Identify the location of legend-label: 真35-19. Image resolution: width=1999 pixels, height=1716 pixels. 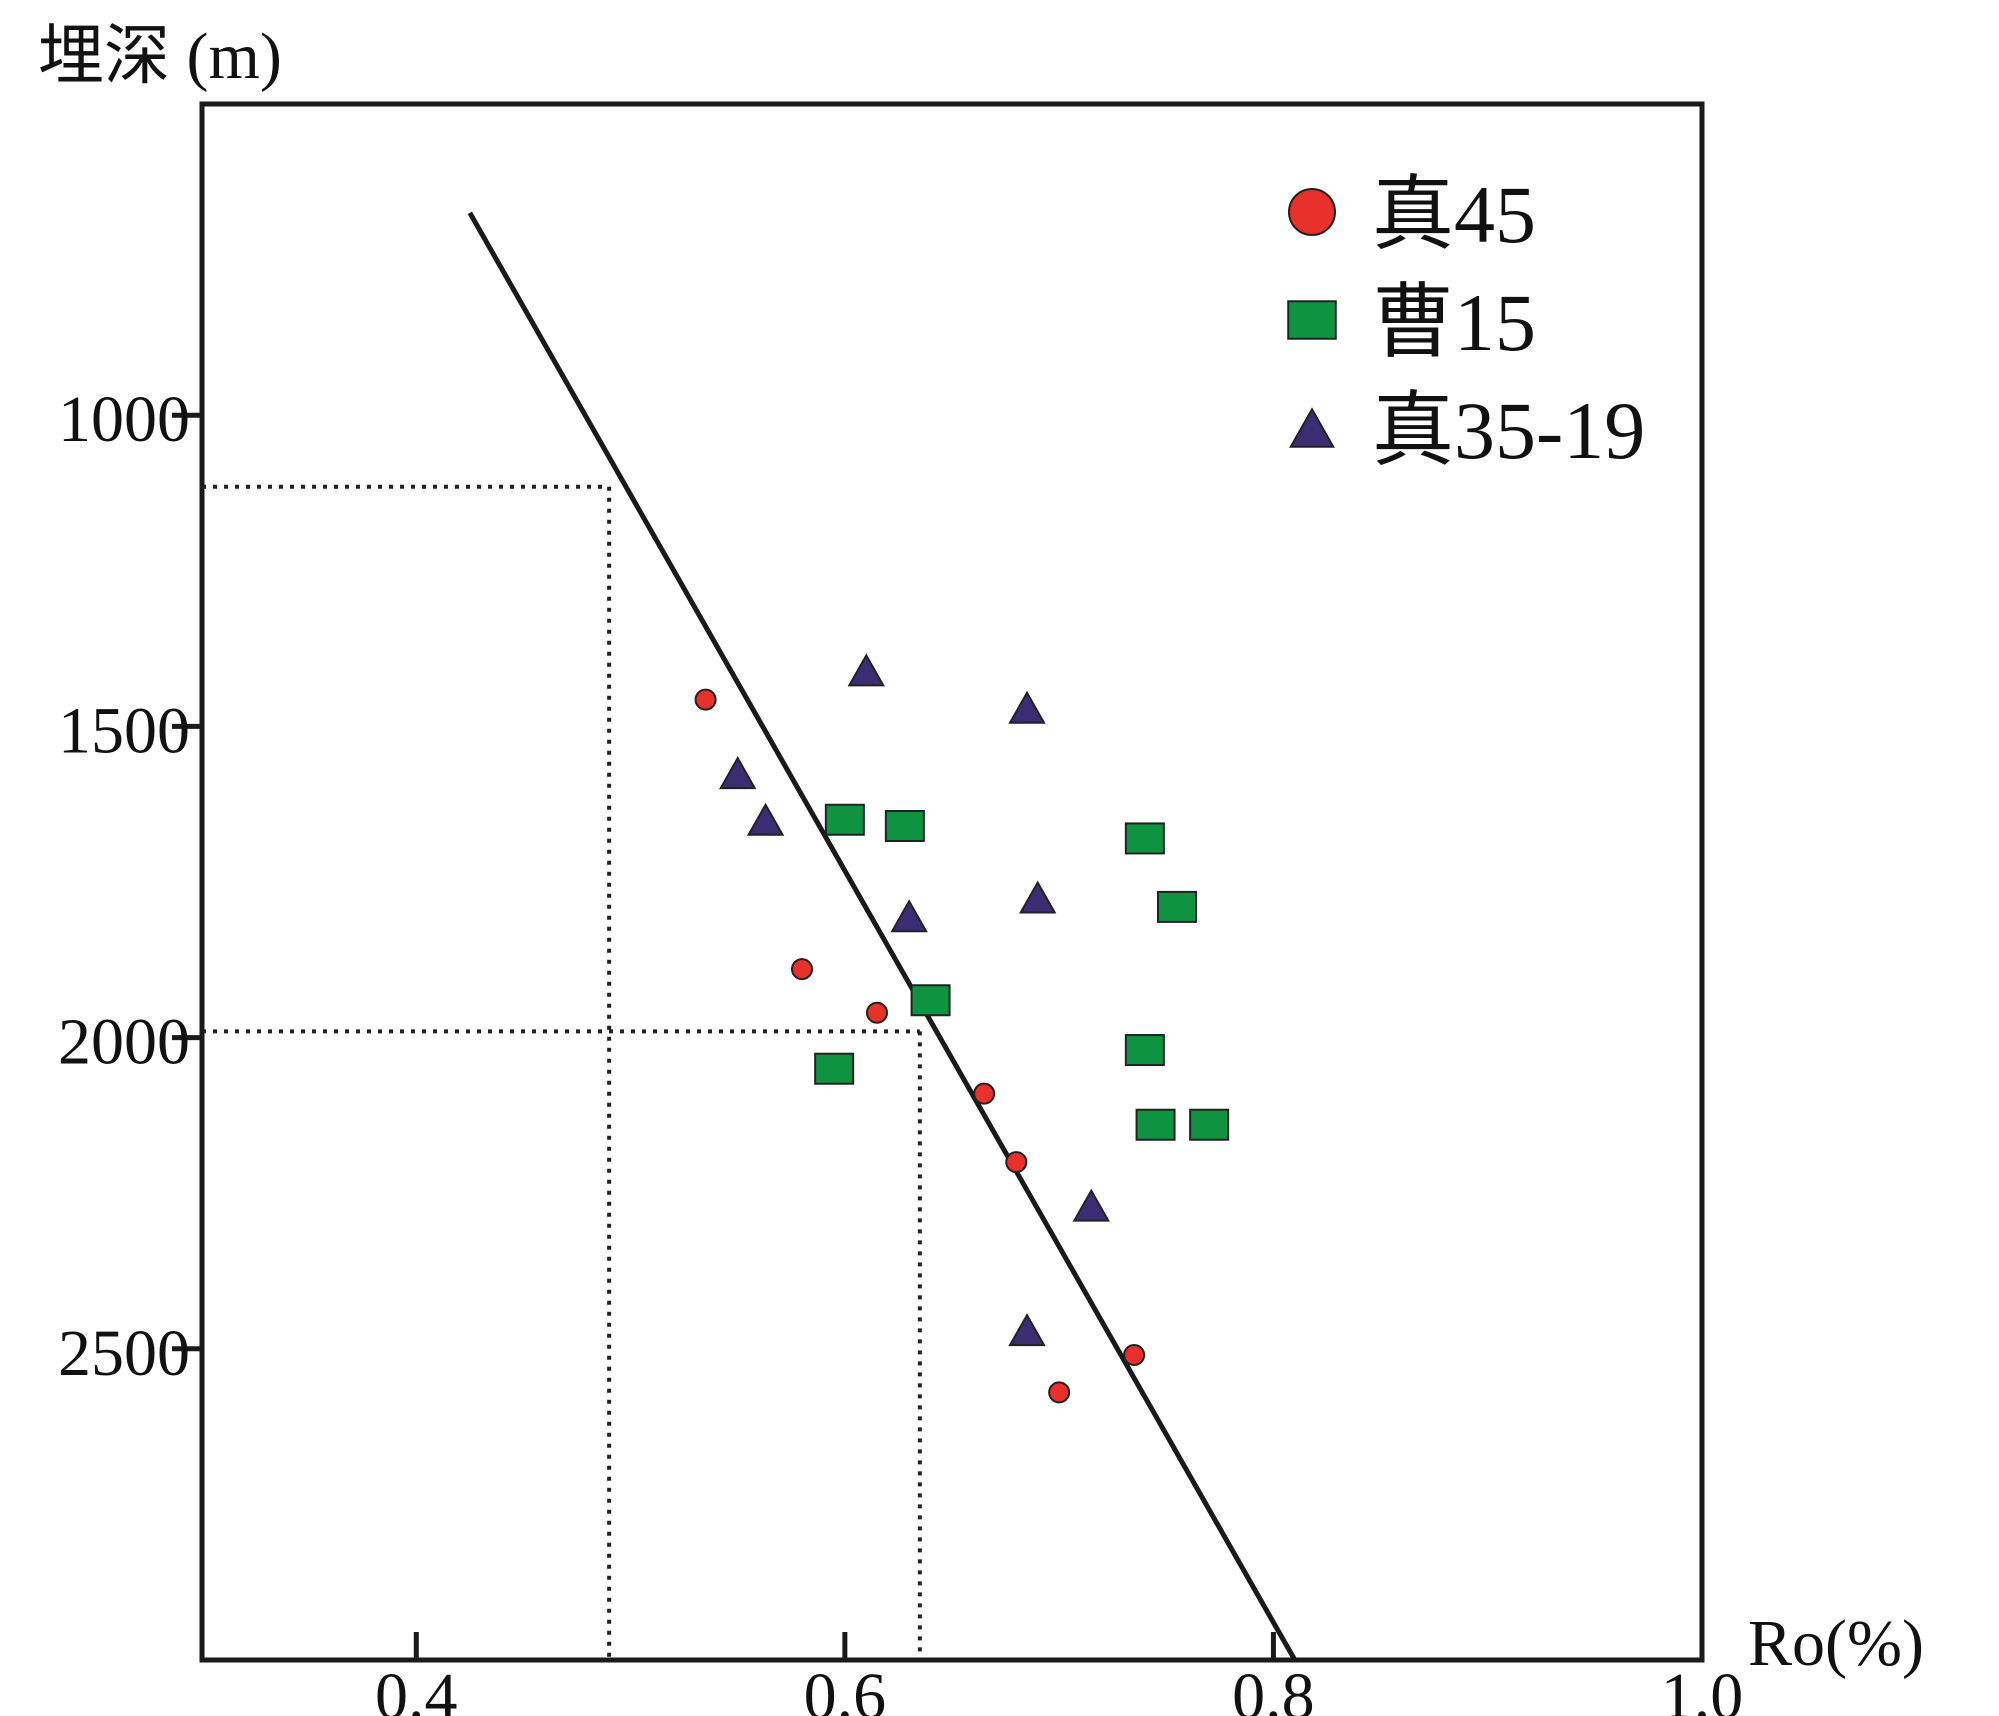
(1508, 430).